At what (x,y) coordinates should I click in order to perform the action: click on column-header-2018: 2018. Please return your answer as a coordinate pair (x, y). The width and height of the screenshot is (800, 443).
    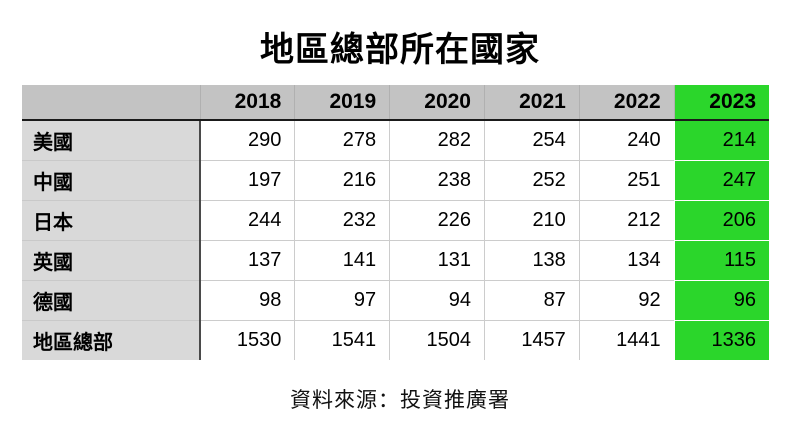
    Looking at the image, I should click on (247, 103).